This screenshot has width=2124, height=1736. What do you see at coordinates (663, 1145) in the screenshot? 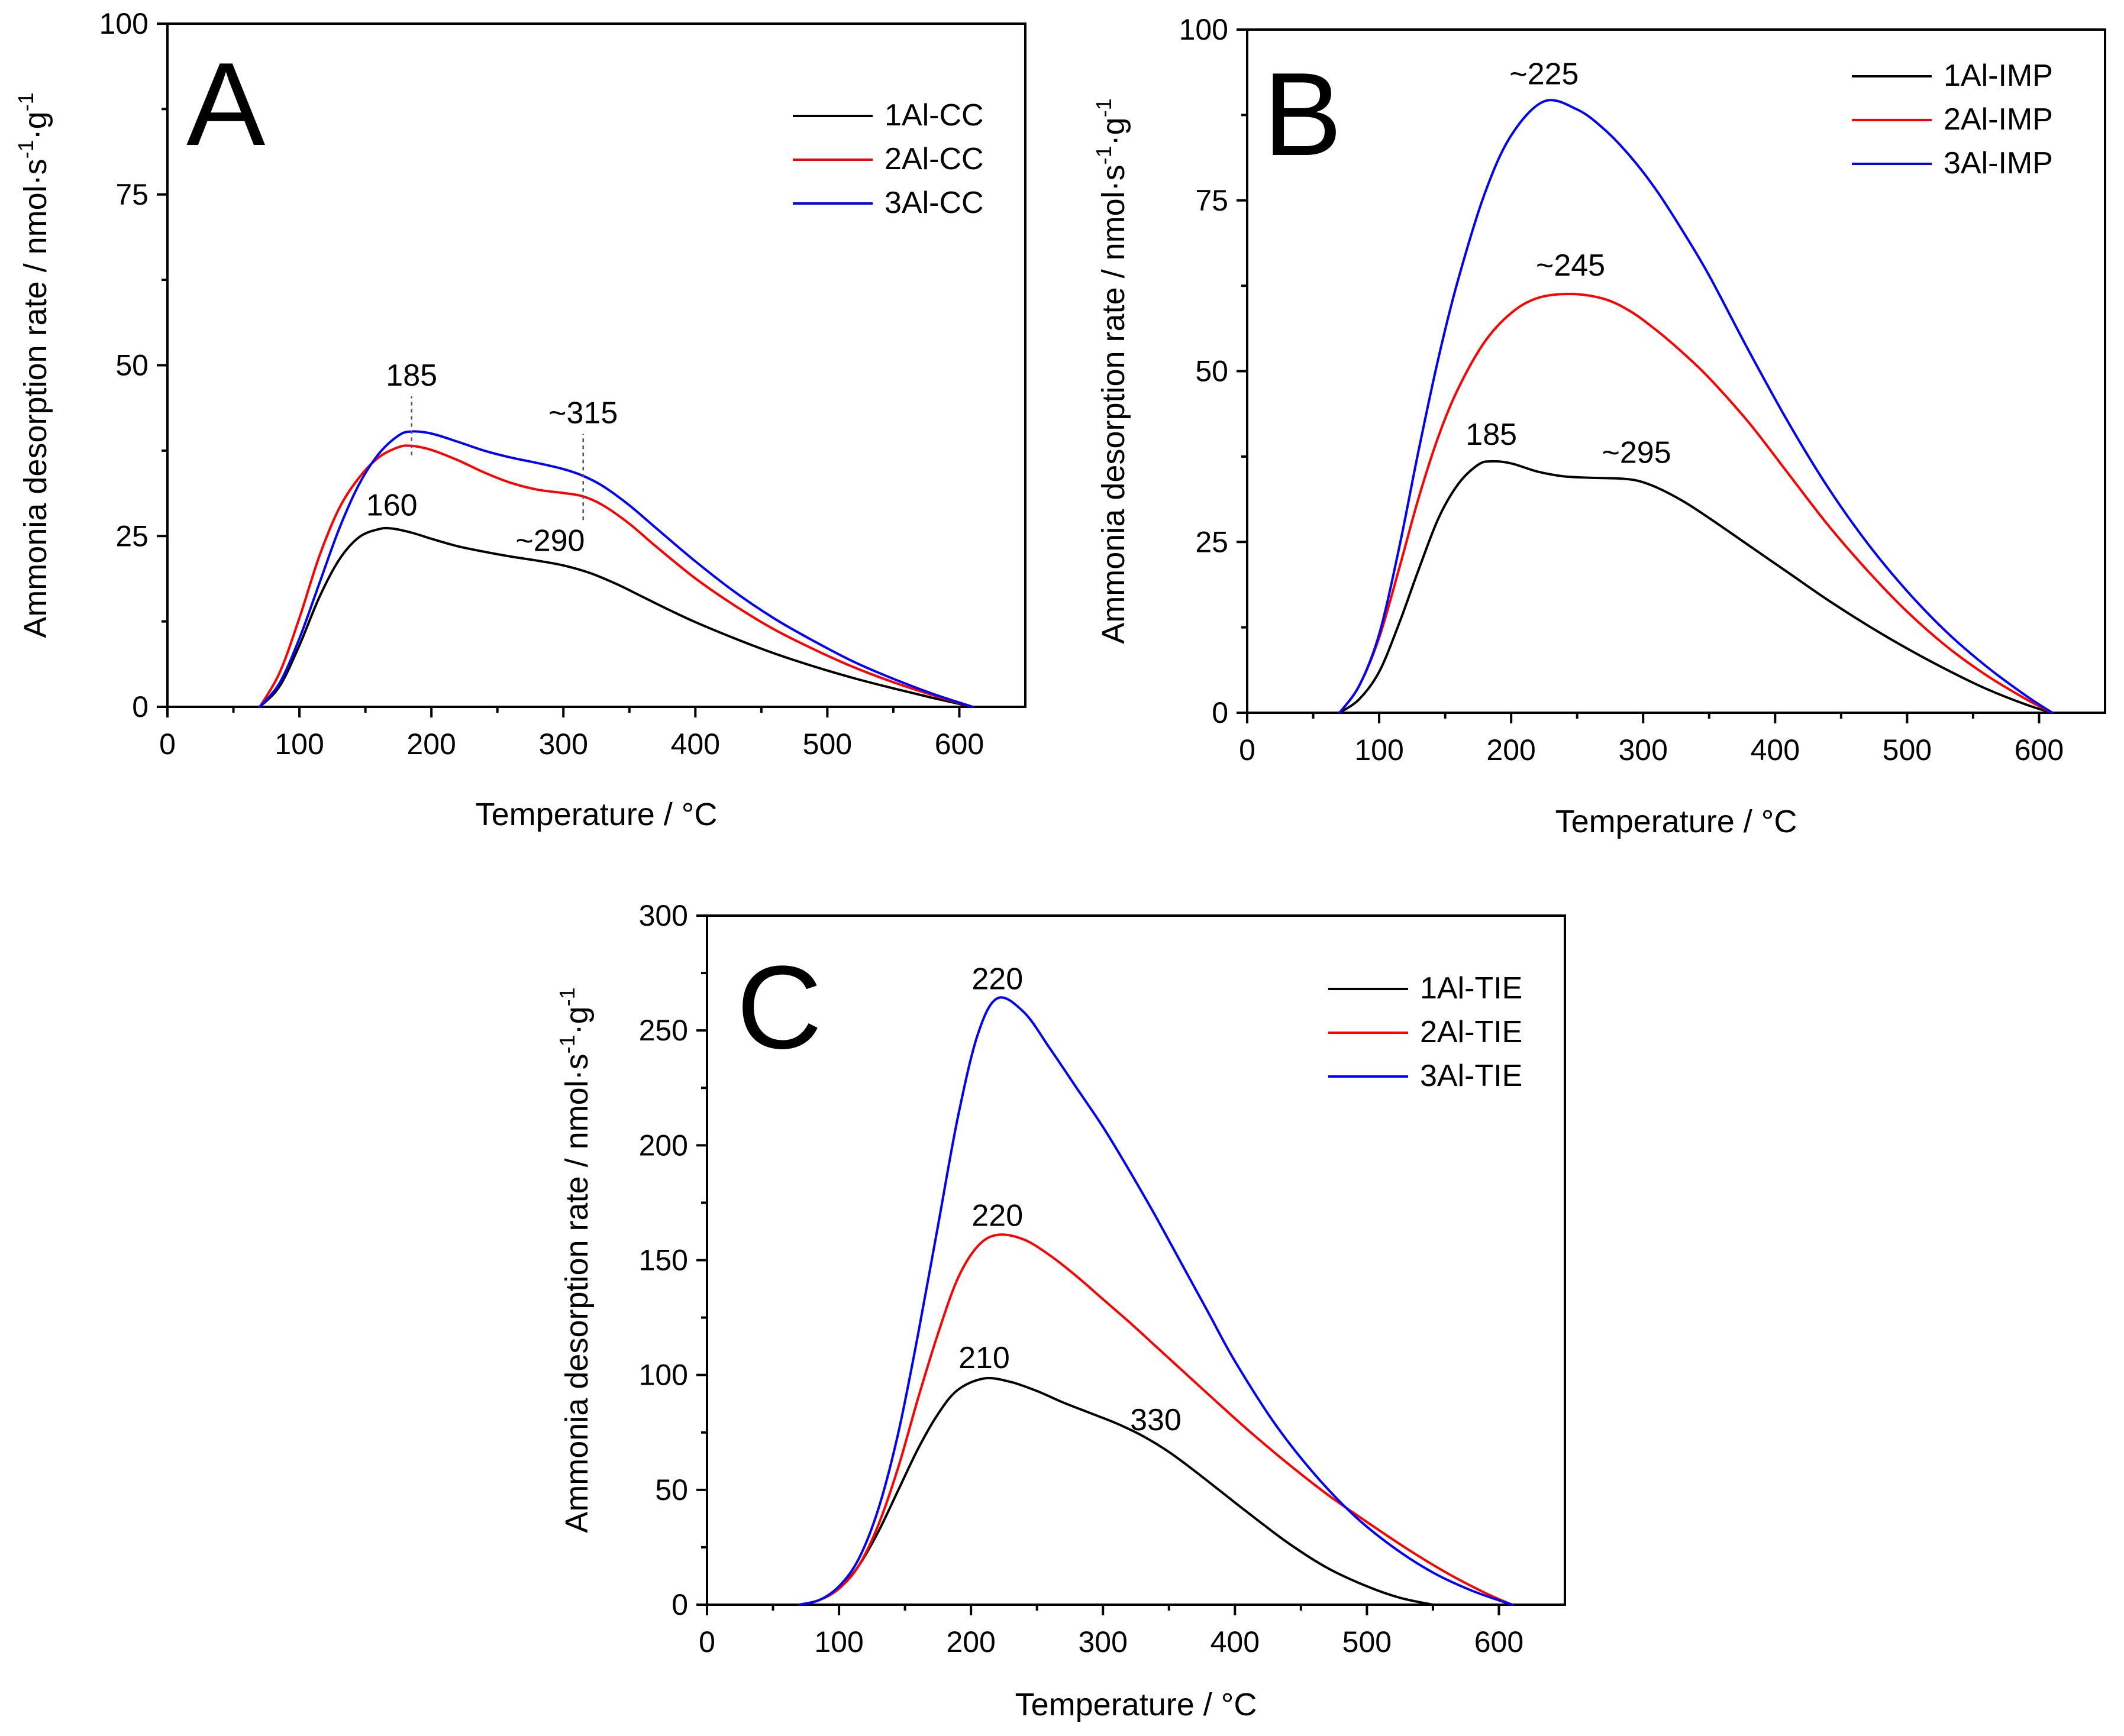
I see `y-tick-label: 200` at bounding box center [663, 1145].